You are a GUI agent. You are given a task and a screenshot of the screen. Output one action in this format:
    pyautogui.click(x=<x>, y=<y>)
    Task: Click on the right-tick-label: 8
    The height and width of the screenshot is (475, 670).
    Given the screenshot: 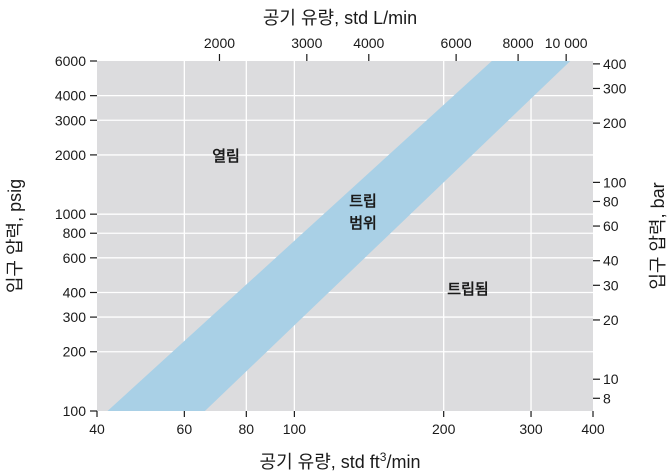 What is the action you would take?
    pyautogui.click(x=607, y=398)
    